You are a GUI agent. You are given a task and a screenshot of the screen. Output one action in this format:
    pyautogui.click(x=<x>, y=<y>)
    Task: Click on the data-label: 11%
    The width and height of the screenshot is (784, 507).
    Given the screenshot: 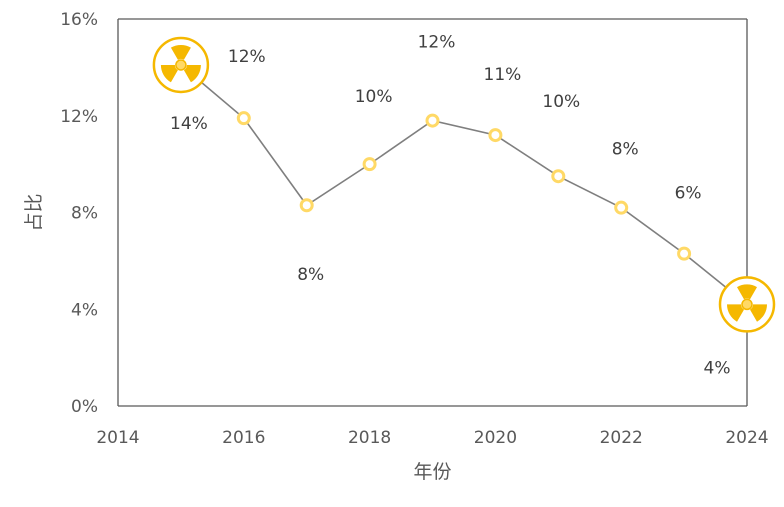 What is the action you would take?
    pyautogui.click(x=503, y=75)
    